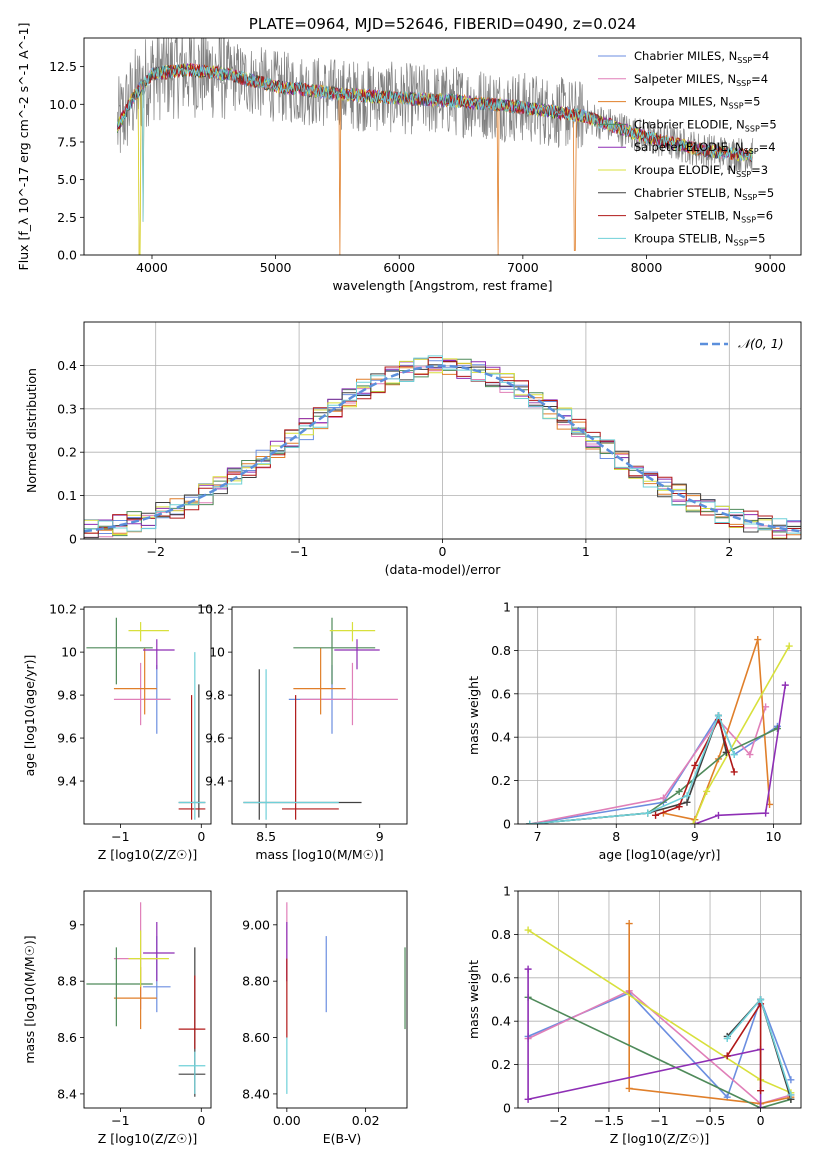  I want to click on x-tick-label: 8000, so click(647, 267).